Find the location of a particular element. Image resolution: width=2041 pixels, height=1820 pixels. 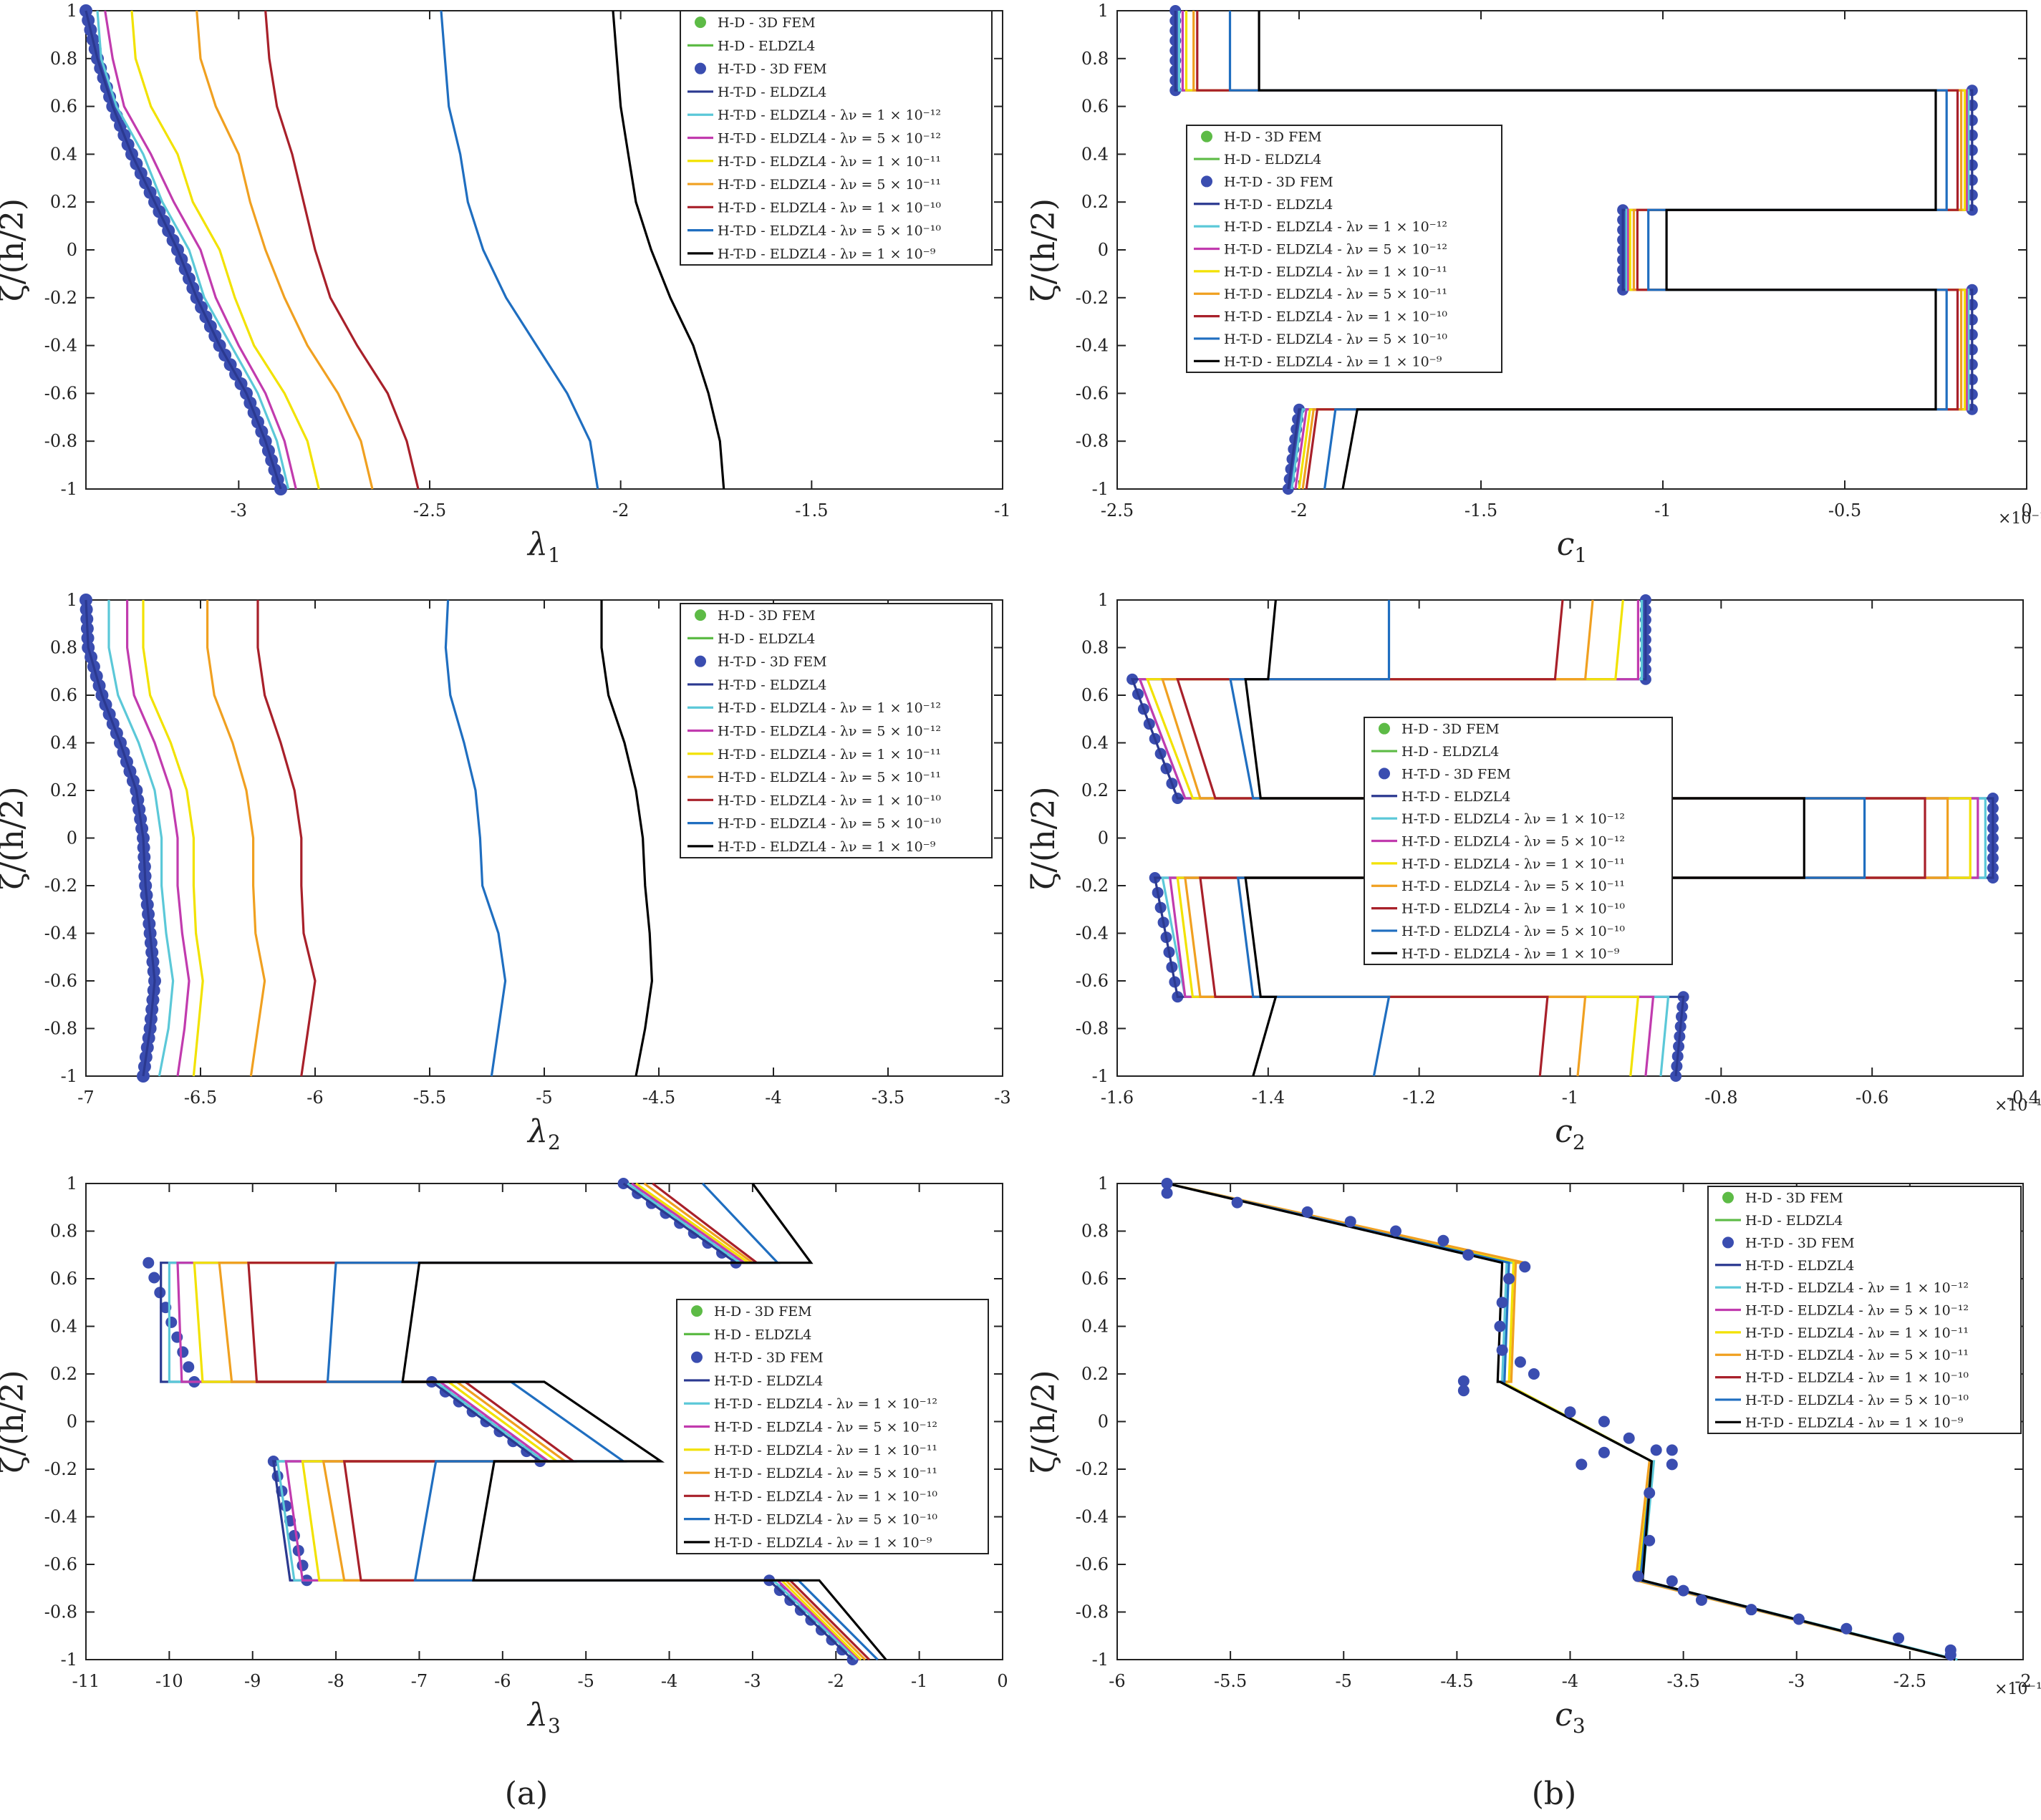

legend-label: H-T-D - ELDZL4 is located at coordinates (1799, 1266).